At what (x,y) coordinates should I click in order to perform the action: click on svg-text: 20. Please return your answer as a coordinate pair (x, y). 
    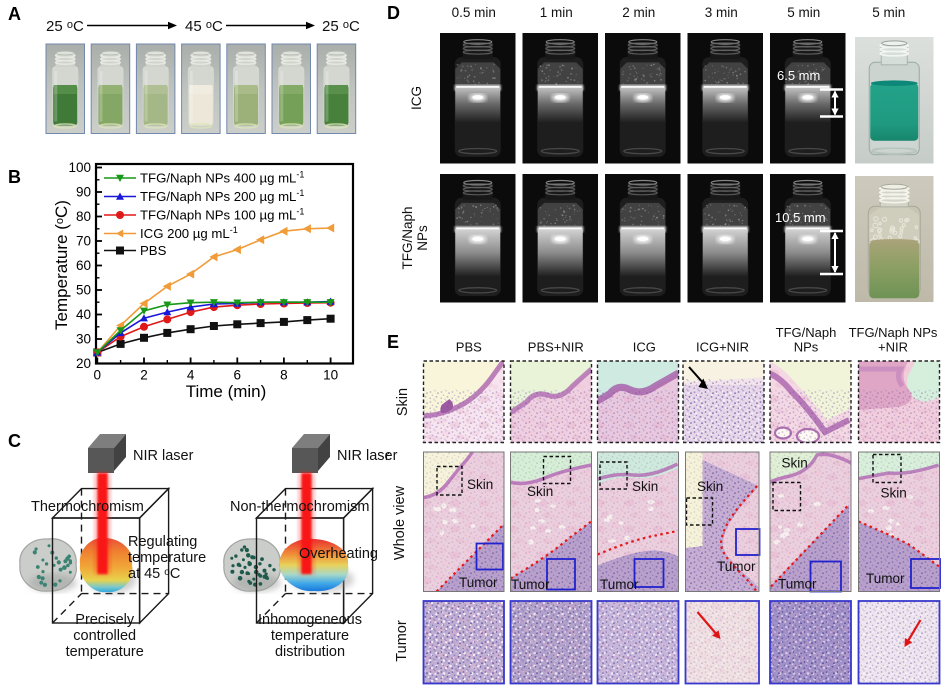
    Looking at the image, I should click on (83, 363).